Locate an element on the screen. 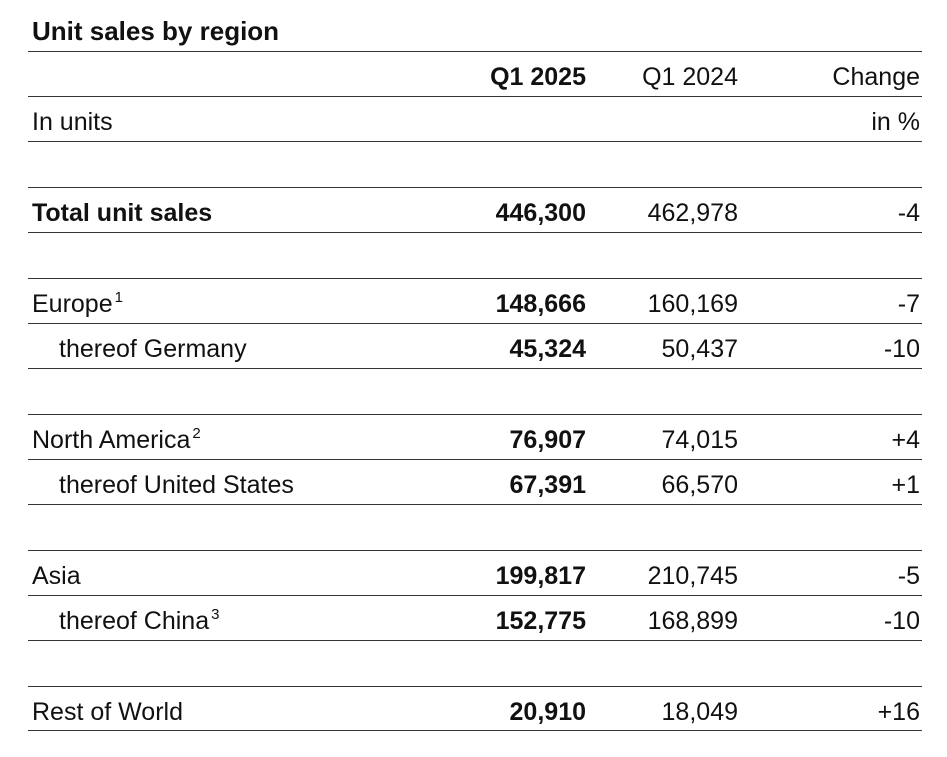 This screenshot has height=757, width=947. china-label-cell: thereof China 3 is located at coordinates (139, 618).